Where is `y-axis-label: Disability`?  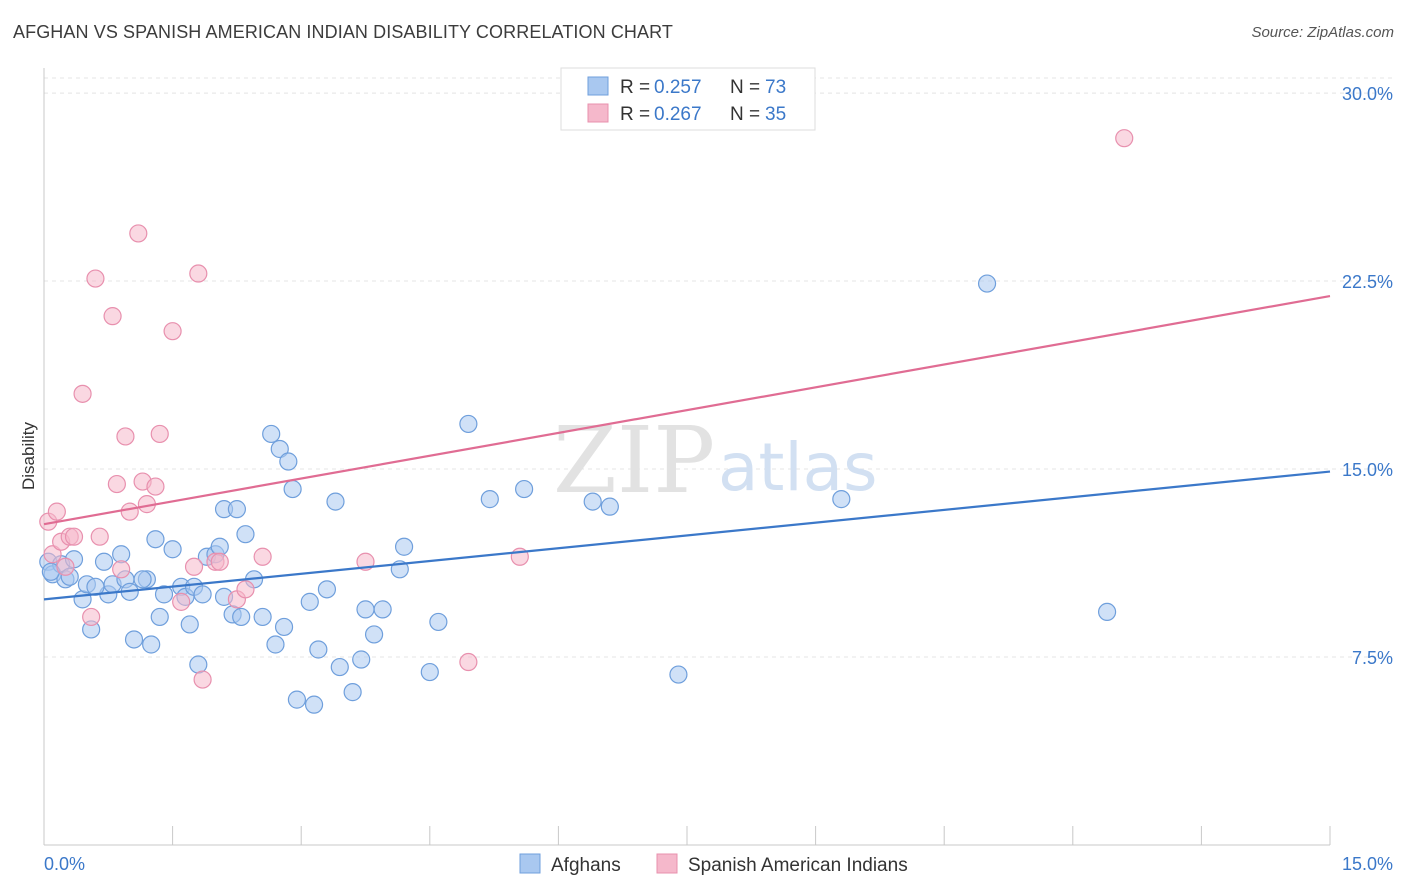
y-axis-label: Disability is located at coordinates (28, 455).